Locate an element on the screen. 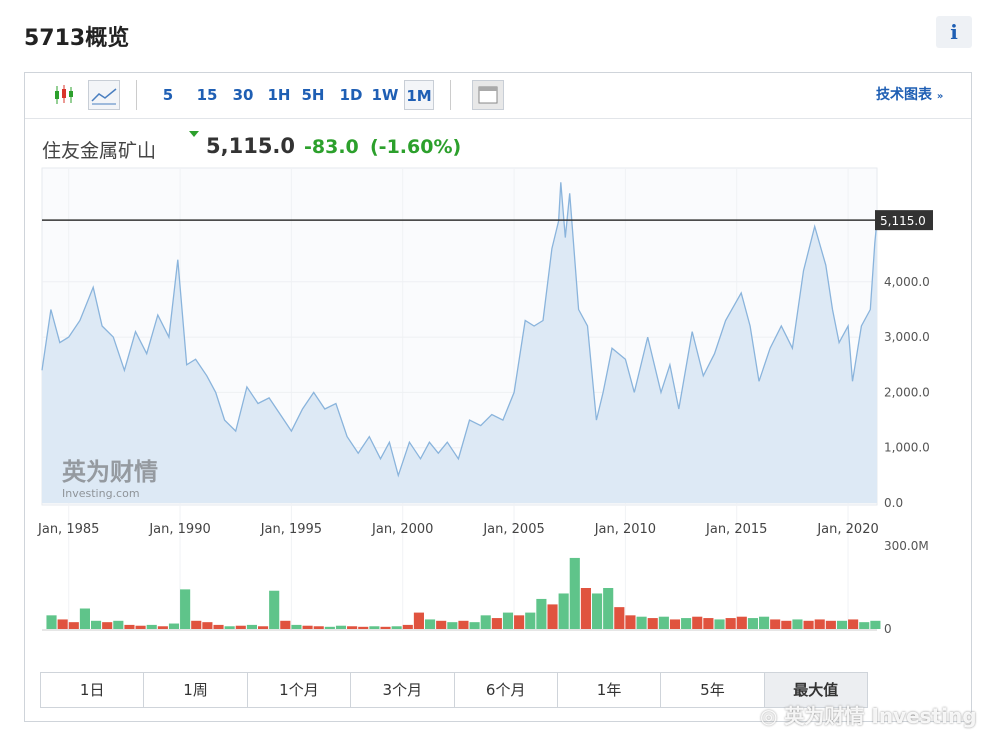 This screenshot has width=996, height=744. info-button: i is located at coordinates (954, 32).